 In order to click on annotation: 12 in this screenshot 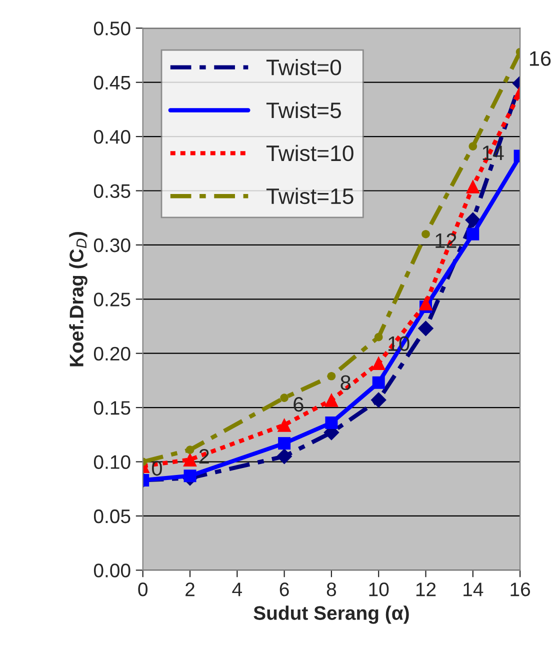, I will do `click(446, 240)`.